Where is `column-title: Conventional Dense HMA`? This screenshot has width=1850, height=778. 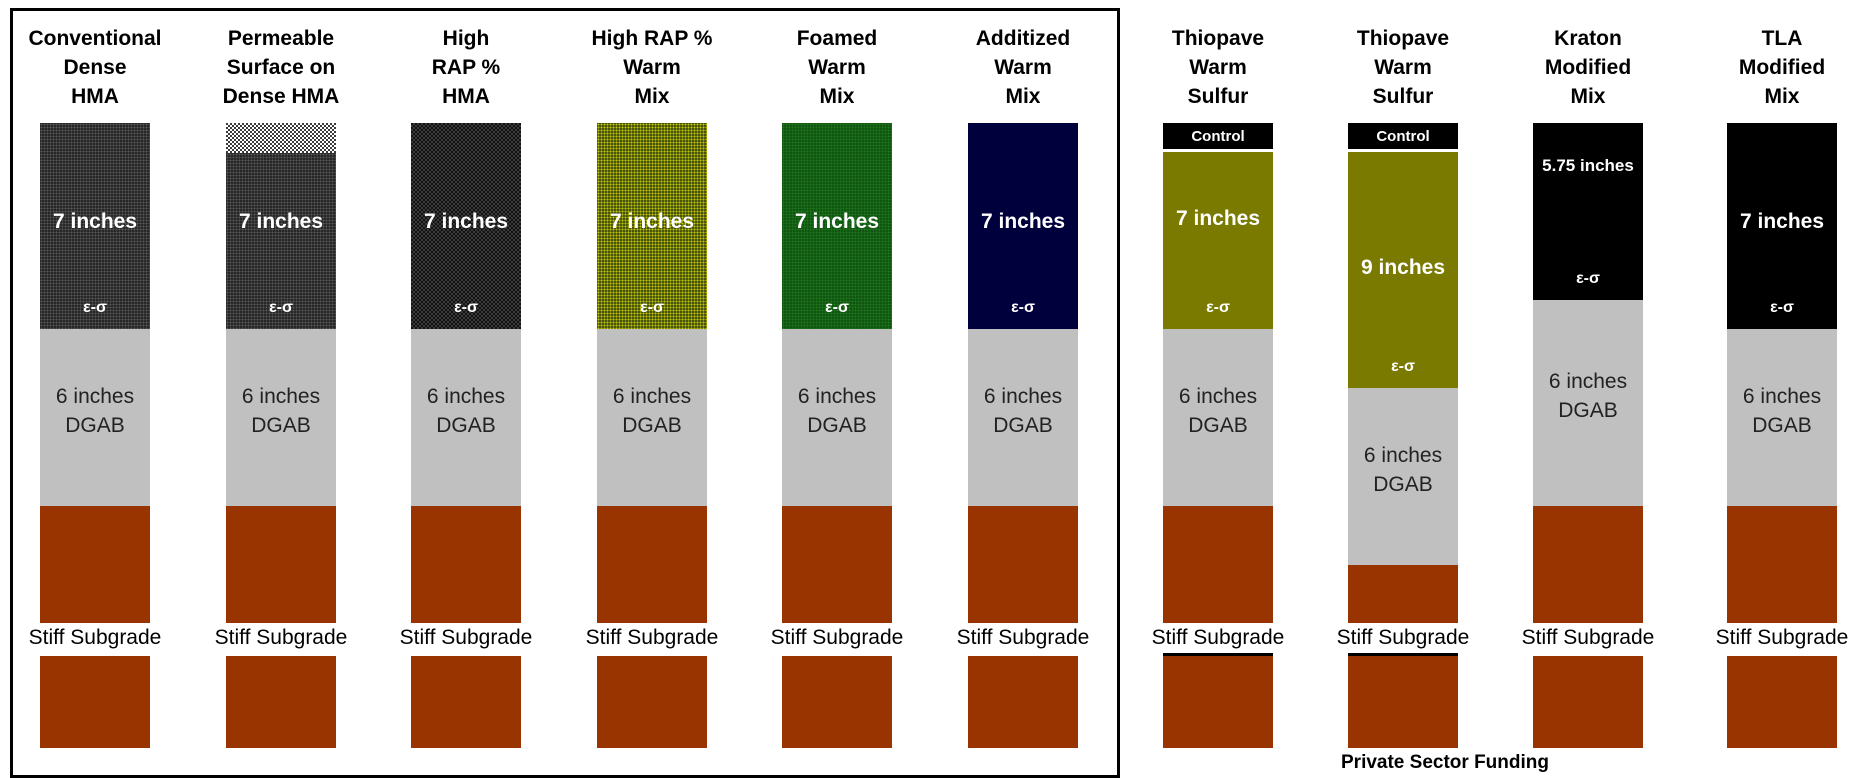 column-title: Conventional Dense HMA is located at coordinates (95, 67).